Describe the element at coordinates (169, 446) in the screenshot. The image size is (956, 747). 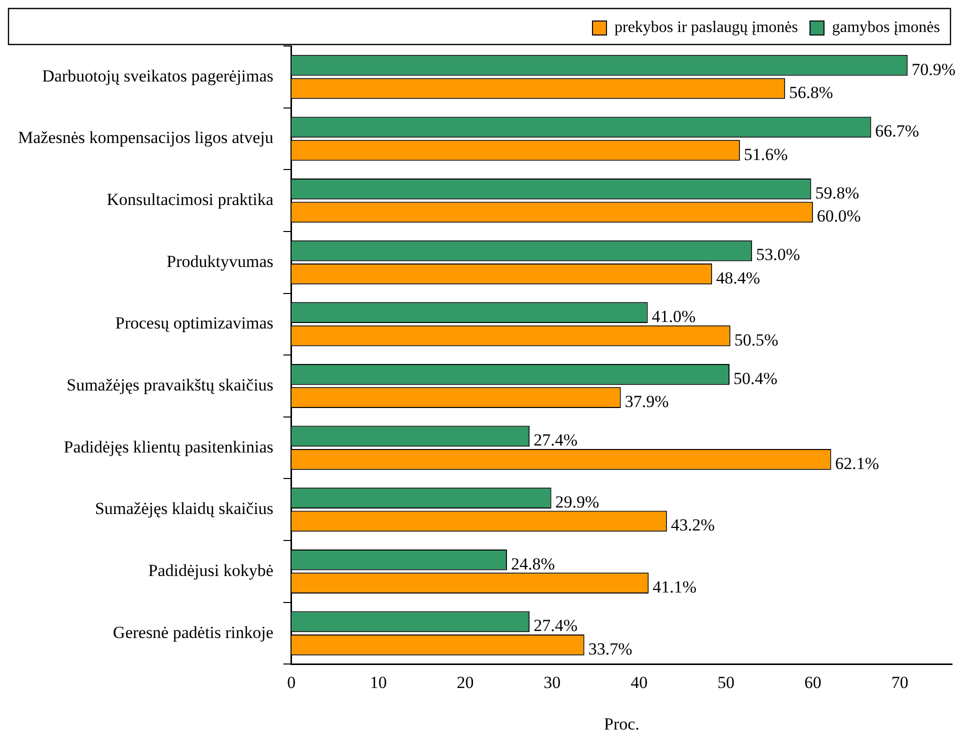
I see `y-tick-label: Padidėjęs klientų pasitenkinias` at that location.